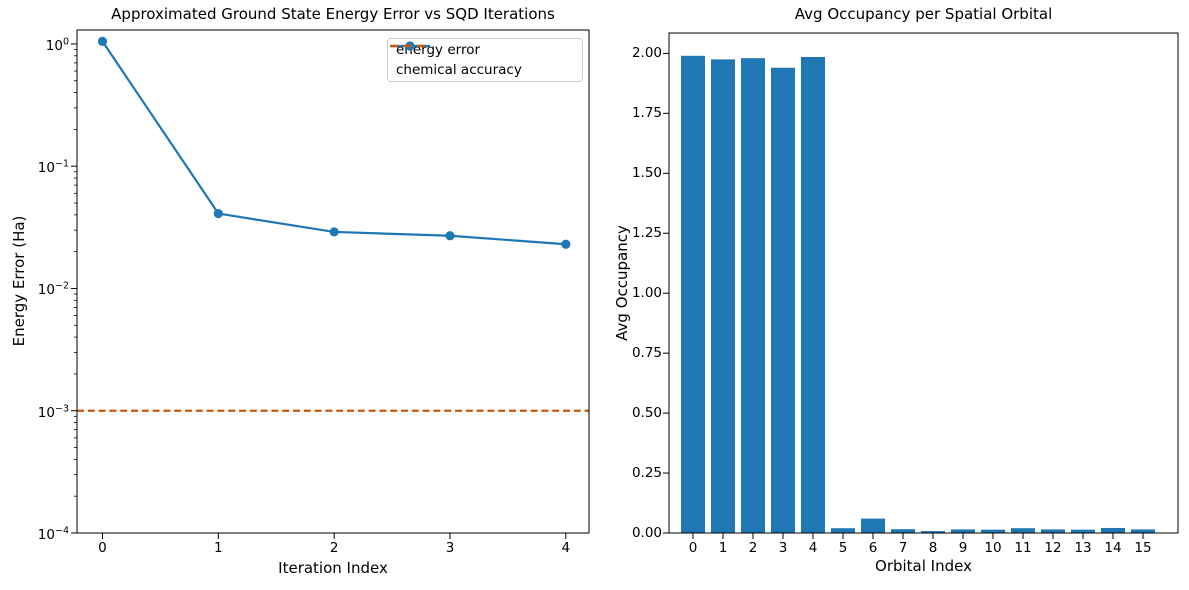  What do you see at coordinates (843, 548) in the screenshot?
I see `x-tick-label: 5` at bounding box center [843, 548].